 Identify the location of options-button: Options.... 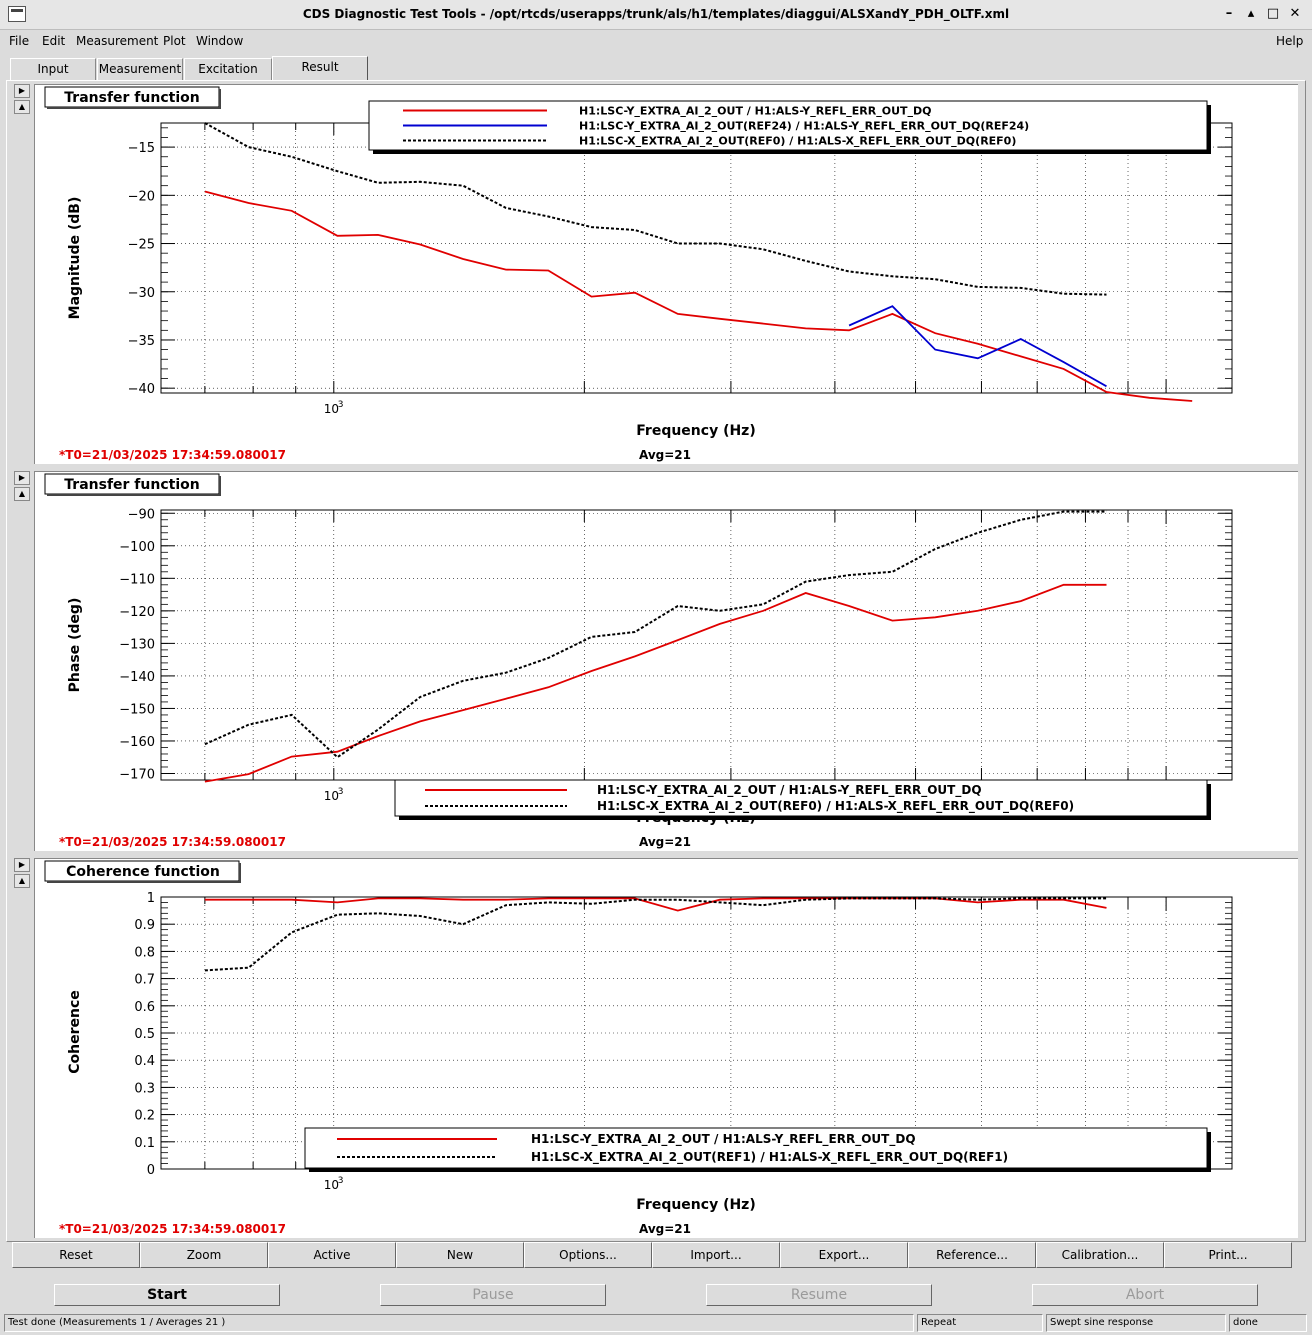
(588, 1255).